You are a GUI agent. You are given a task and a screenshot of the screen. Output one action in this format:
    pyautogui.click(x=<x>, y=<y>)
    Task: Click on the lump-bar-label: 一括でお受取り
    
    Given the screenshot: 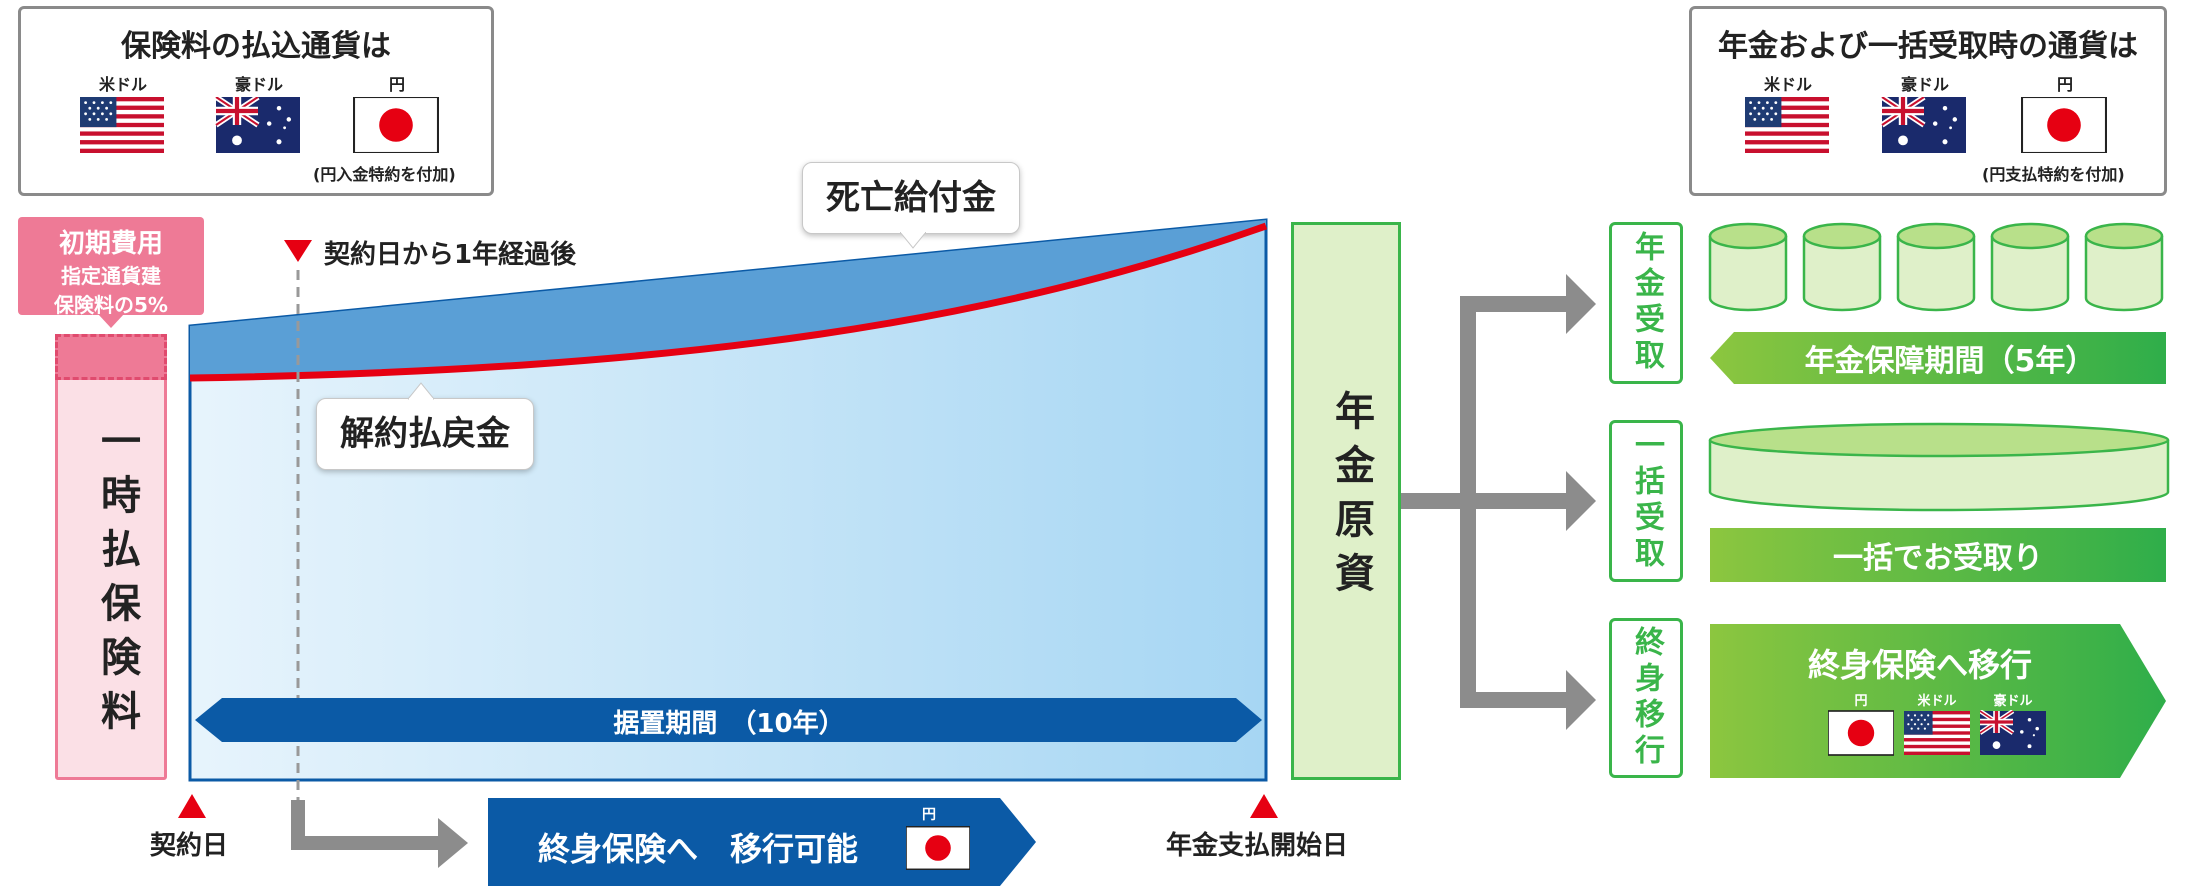 What is the action you would take?
    pyautogui.click(x=1938, y=558)
    